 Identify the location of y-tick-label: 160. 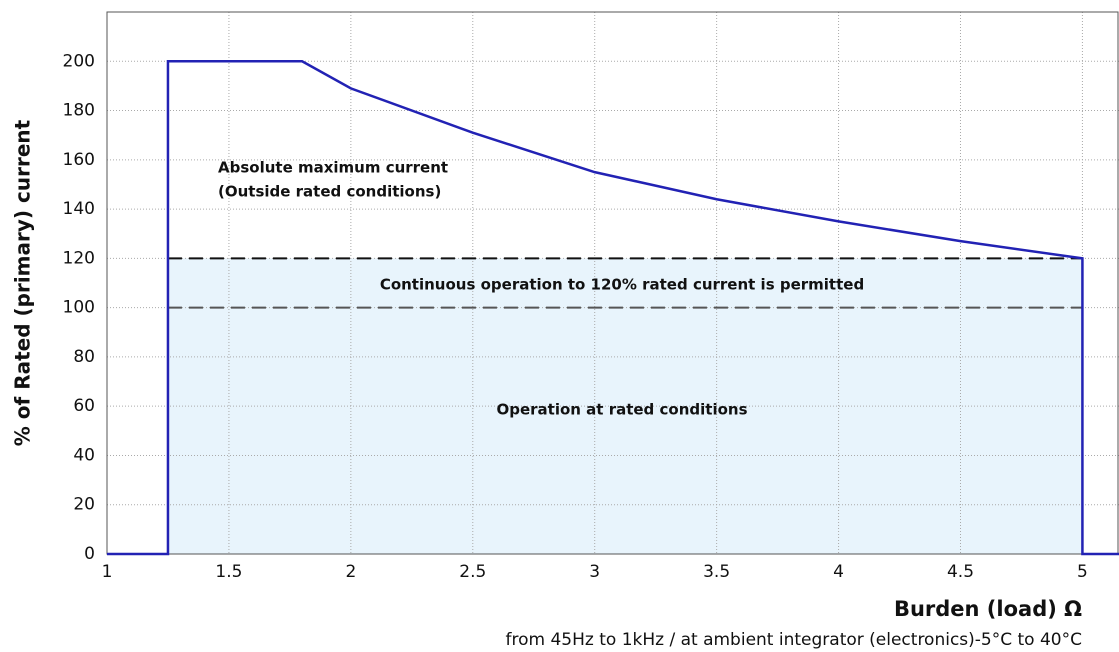
(79, 160).